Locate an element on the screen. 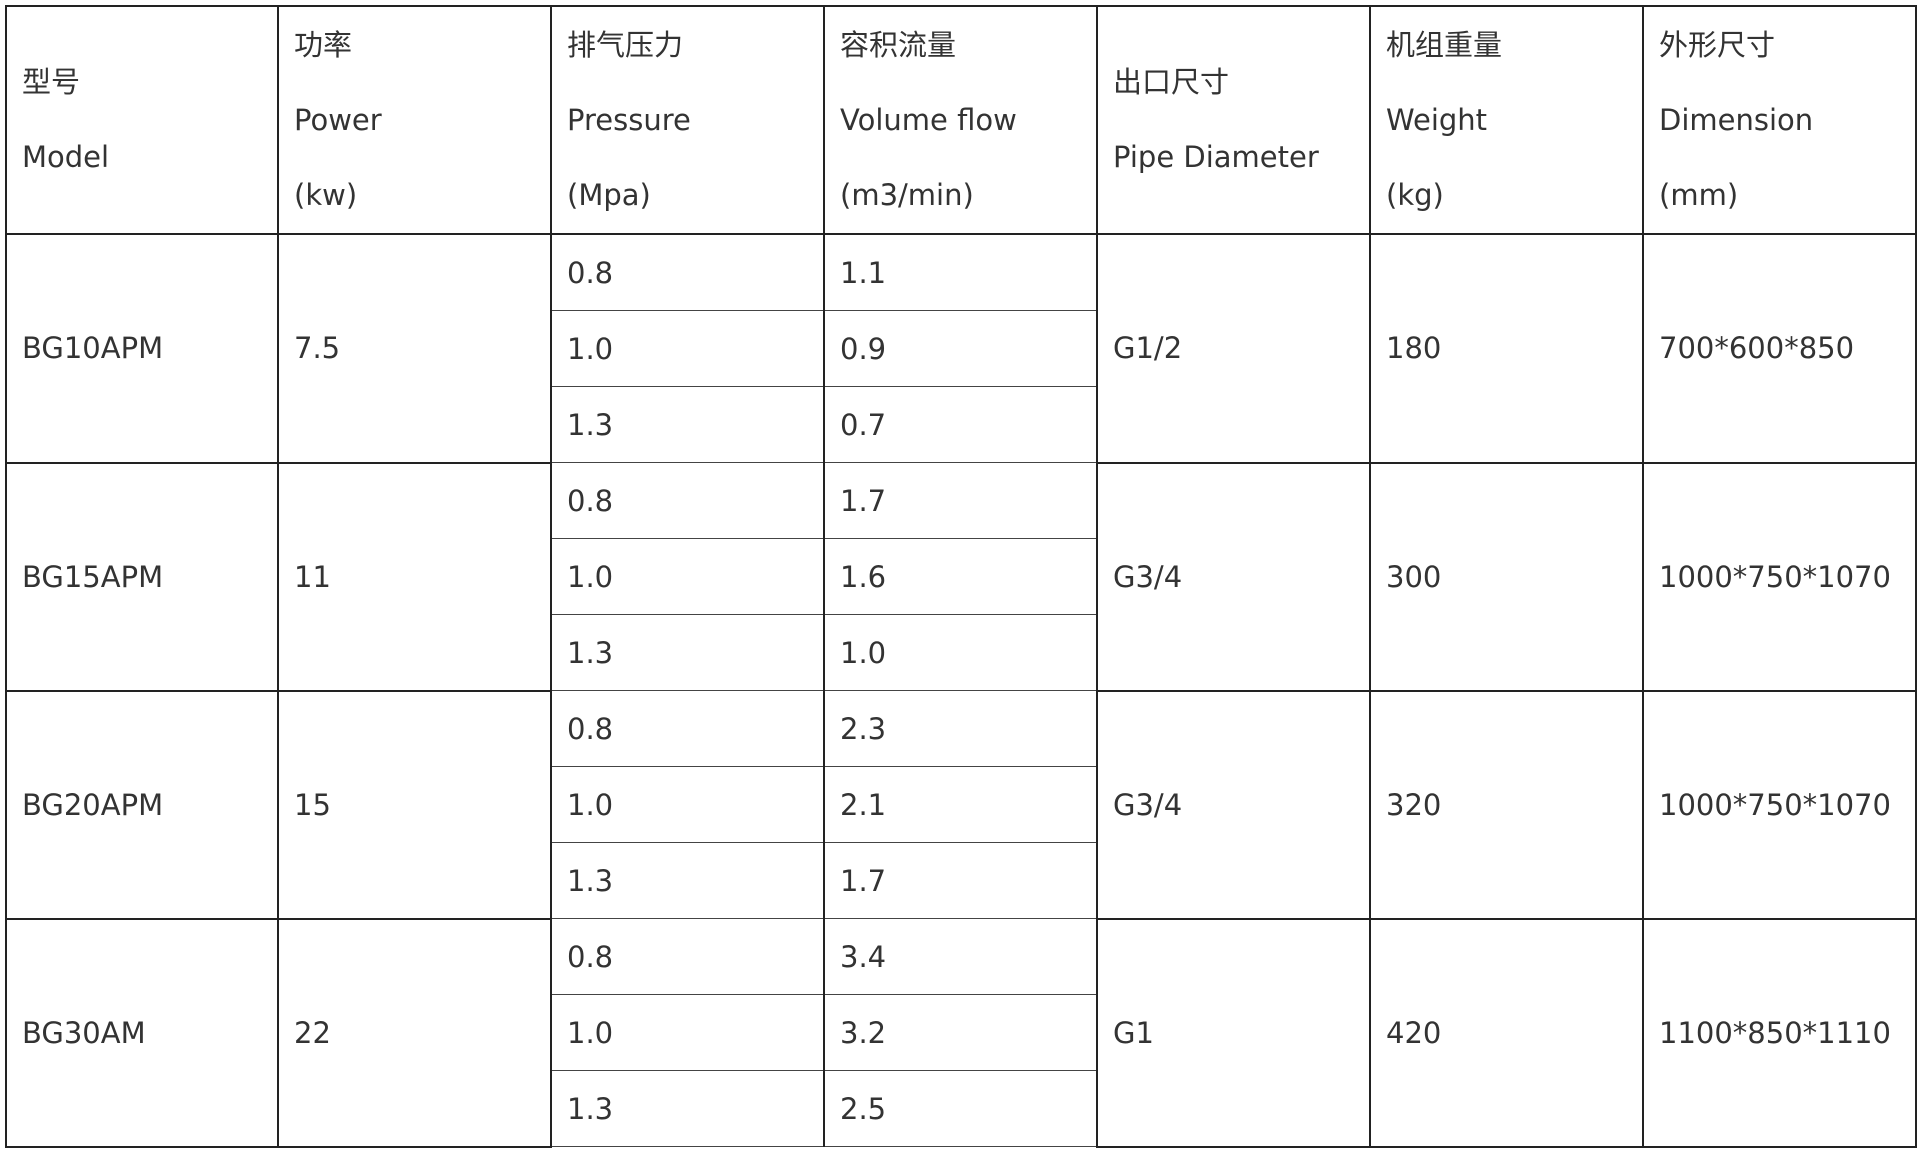 The image size is (1920, 1167). table-row: 1.0 2.1 is located at coordinates (961, 804).